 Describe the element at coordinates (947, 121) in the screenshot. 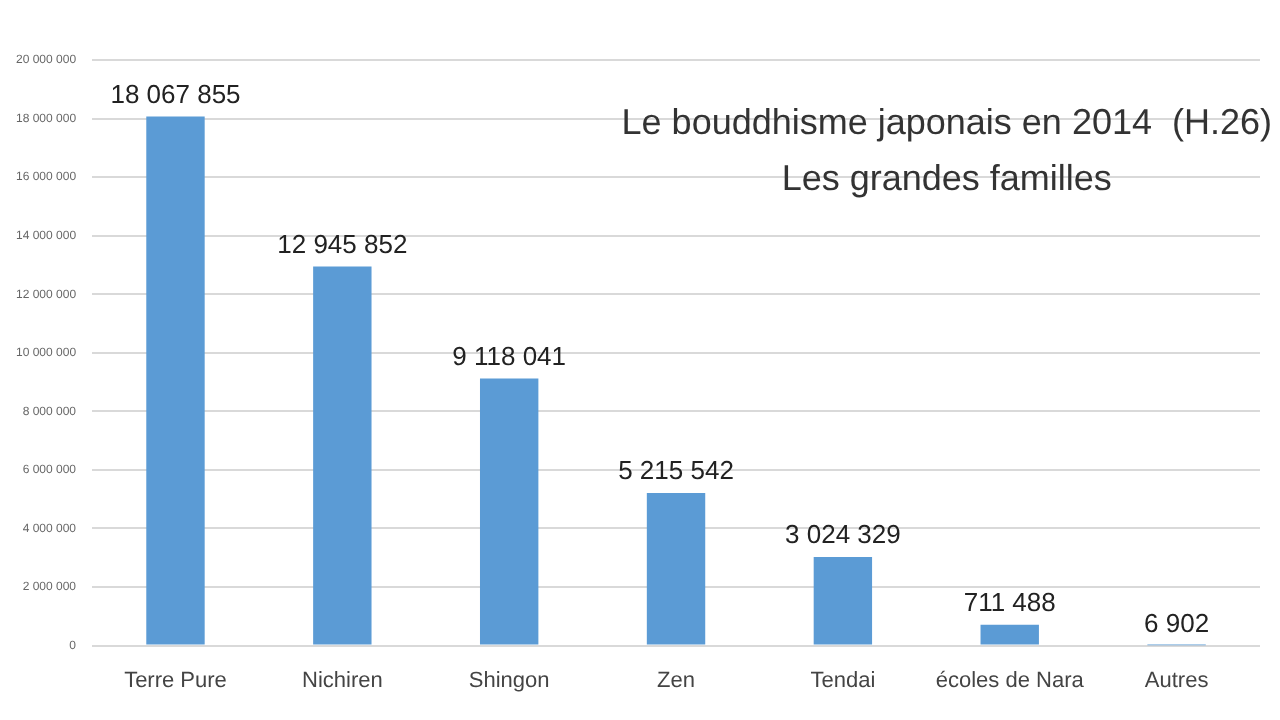

I see `text: Le bouddhisme japonais en 2014 (H.26)` at that location.